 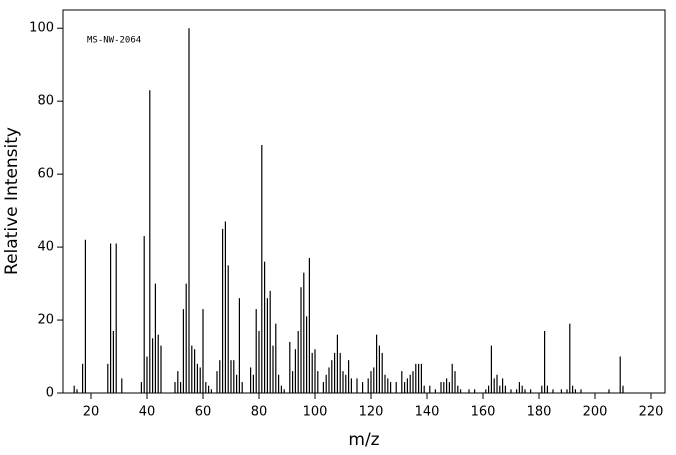 What do you see at coordinates (12, 201) in the screenshot?
I see `y-axis-label: Relative Intensity` at bounding box center [12, 201].